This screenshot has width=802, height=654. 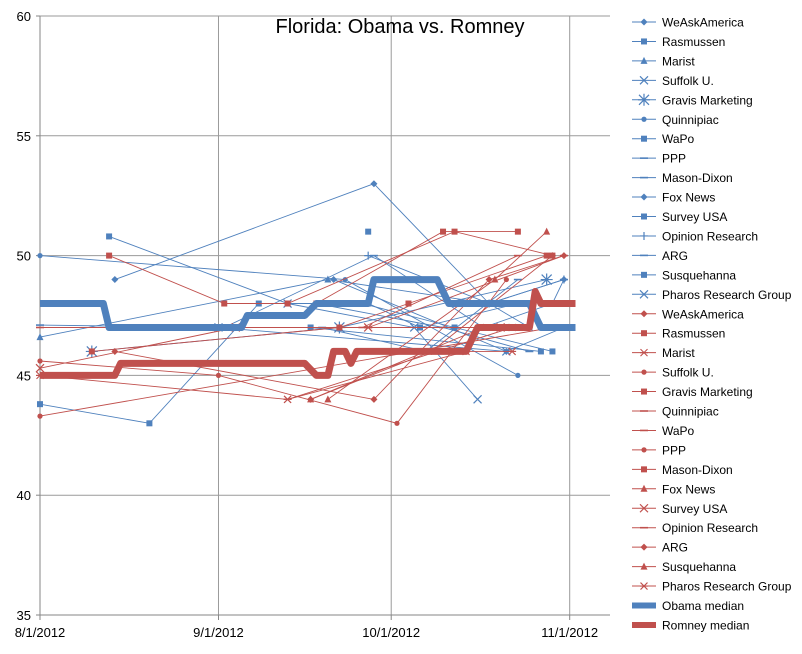 I want to click on series-obama-wapo, so click(x=368, y=232).